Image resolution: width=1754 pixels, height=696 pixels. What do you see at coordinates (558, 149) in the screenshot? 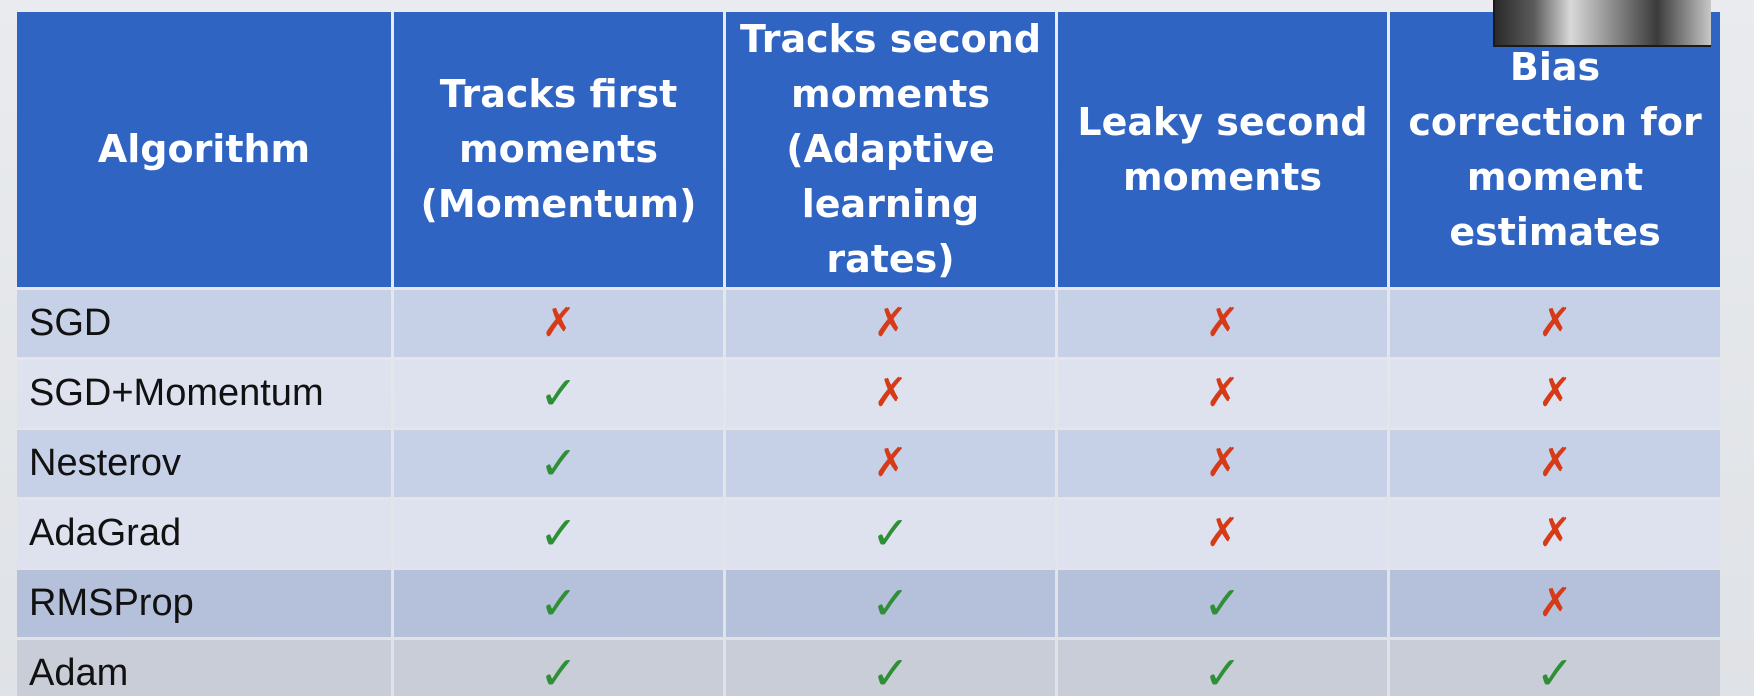
I see `header-first-moments: Tracks first moments (Momentum)` at bounding box center [558, 149].